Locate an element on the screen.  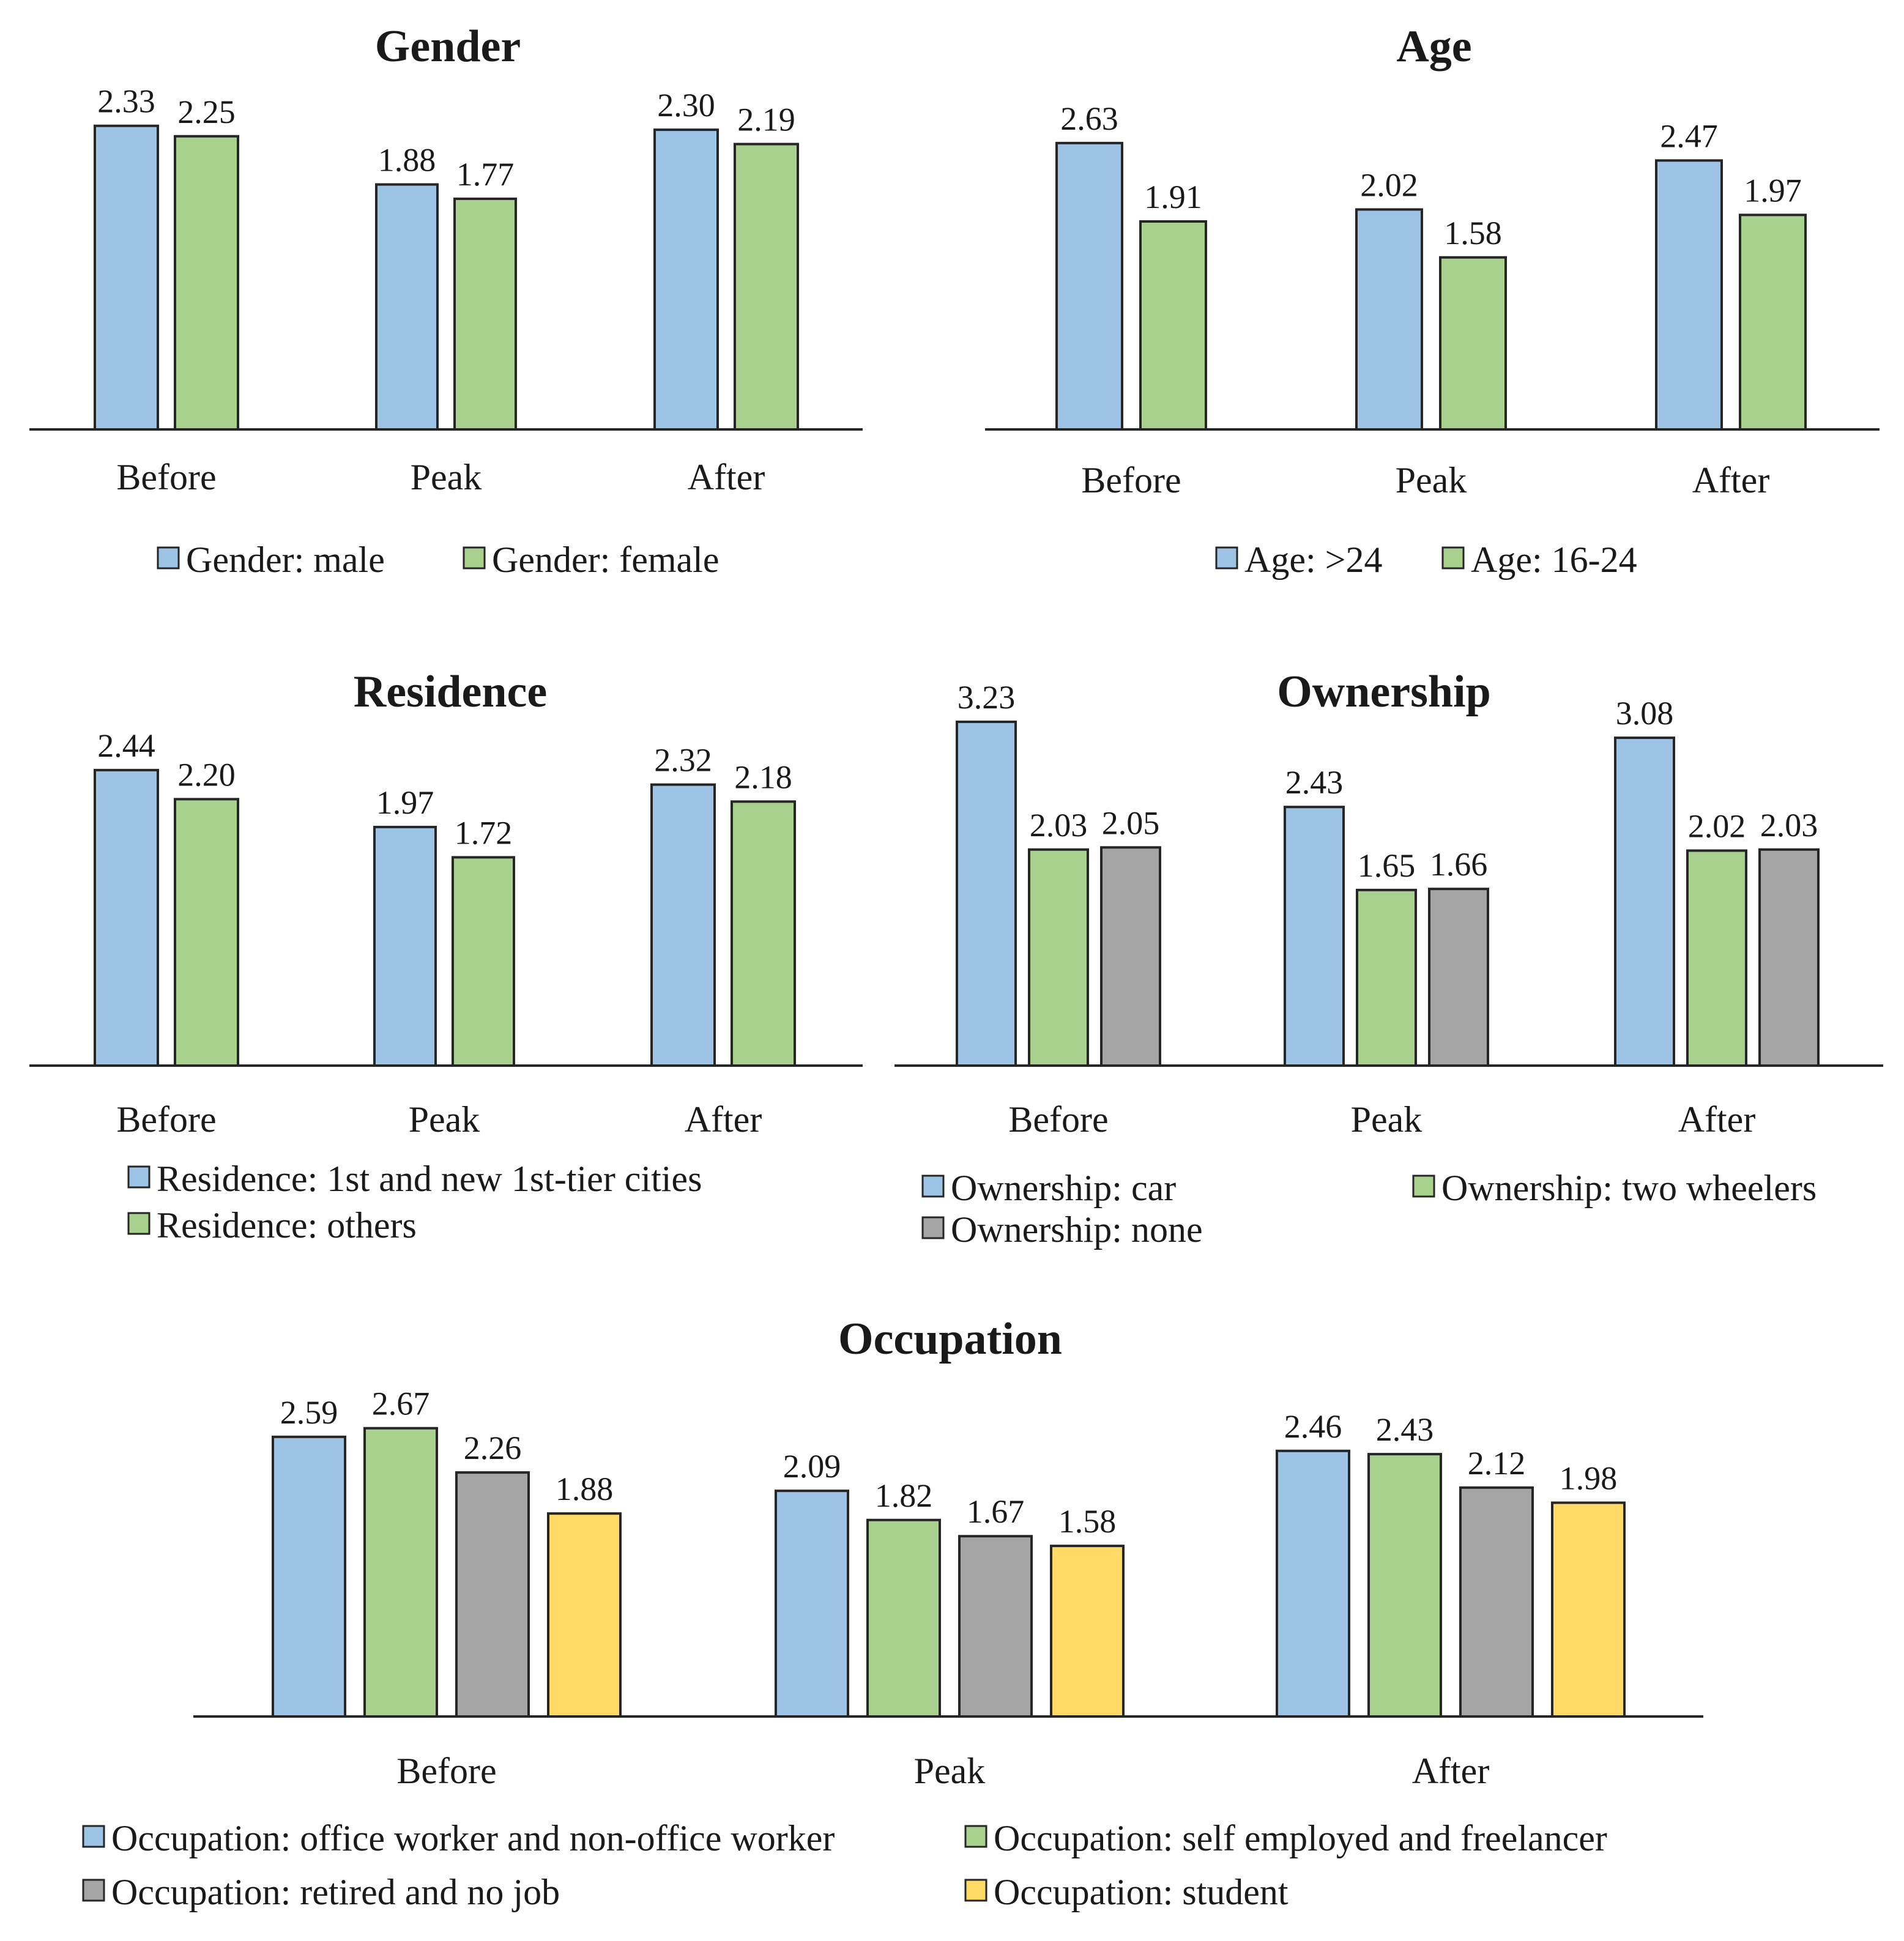
value-label: 2.20 is located at coordinates (206, 774).